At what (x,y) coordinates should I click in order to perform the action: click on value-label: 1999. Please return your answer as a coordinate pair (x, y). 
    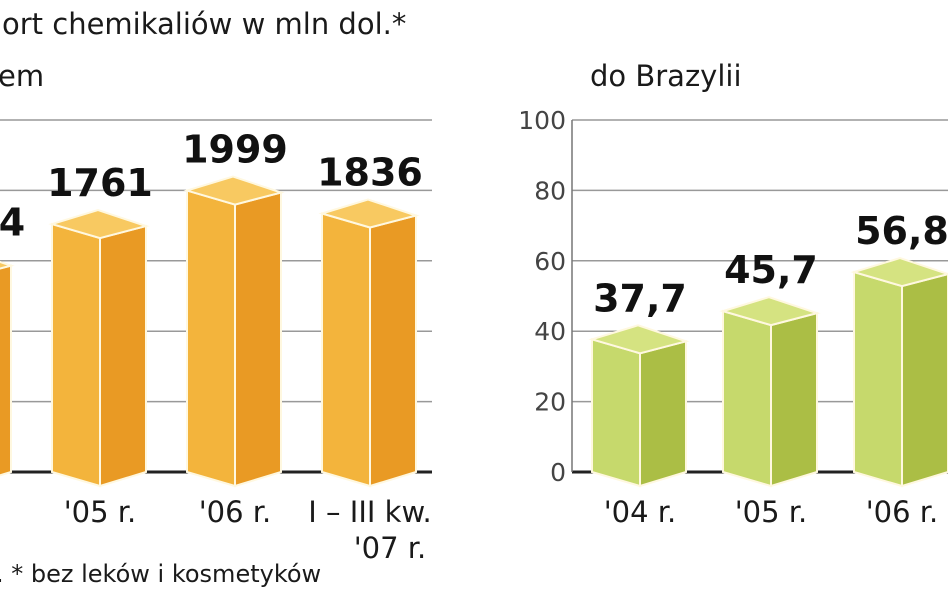
    Looking at the image, I should click on (235, 150).